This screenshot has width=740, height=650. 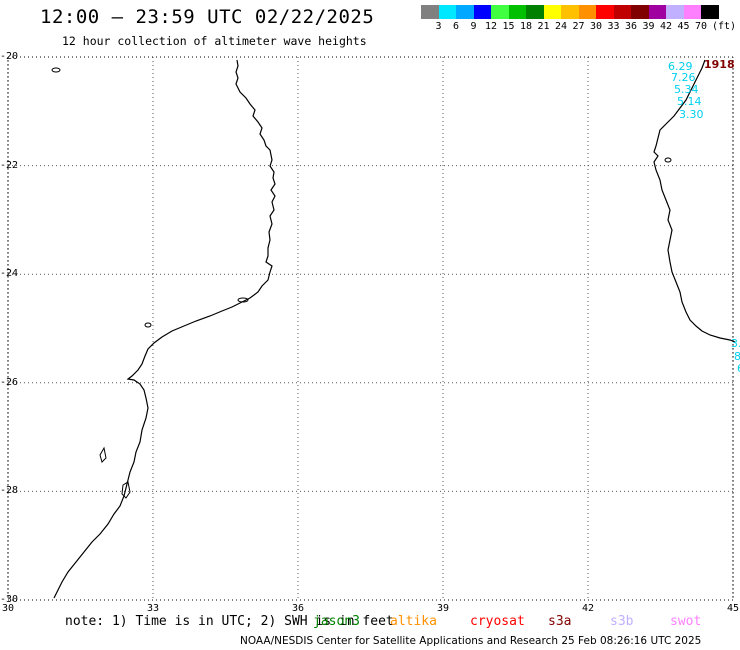 I want to click on color-legend-label: 9, so click(x=473, y=26).